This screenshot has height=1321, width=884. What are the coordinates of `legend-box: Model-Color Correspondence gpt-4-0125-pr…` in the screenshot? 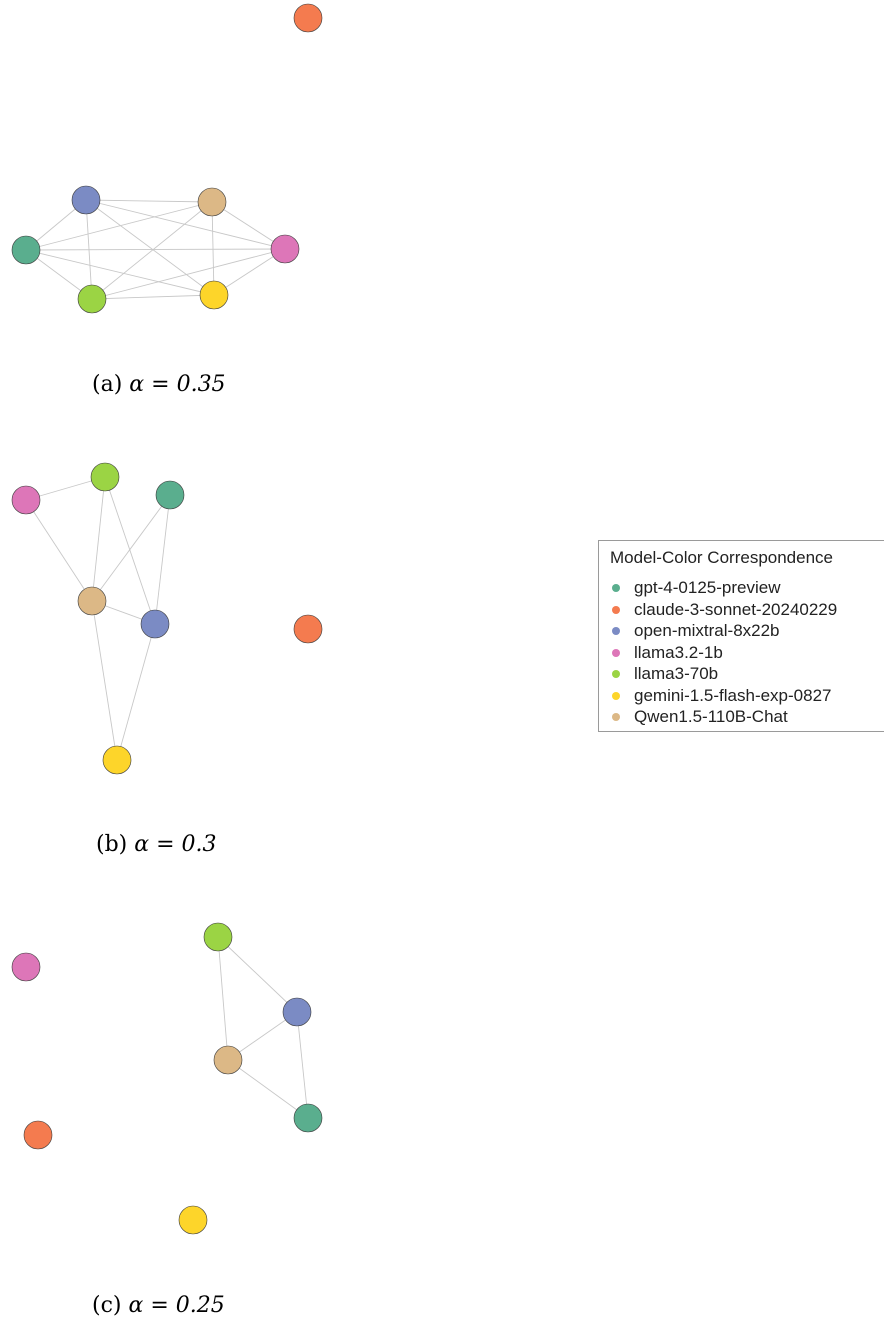 It's located at (741, 636).